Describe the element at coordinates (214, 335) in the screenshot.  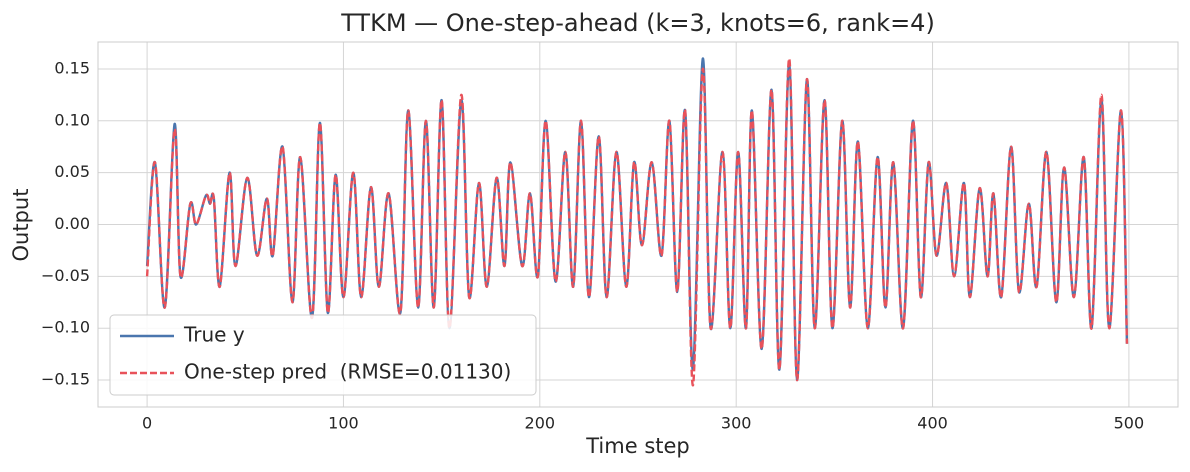
I see `legend-label: True y` at that location.